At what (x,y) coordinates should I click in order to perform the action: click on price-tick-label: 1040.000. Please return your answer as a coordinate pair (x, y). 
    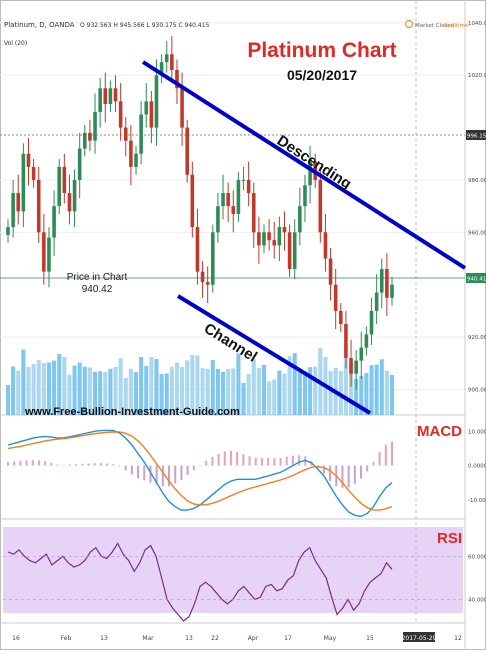
    Looking at the image, I should click on (477, 24).